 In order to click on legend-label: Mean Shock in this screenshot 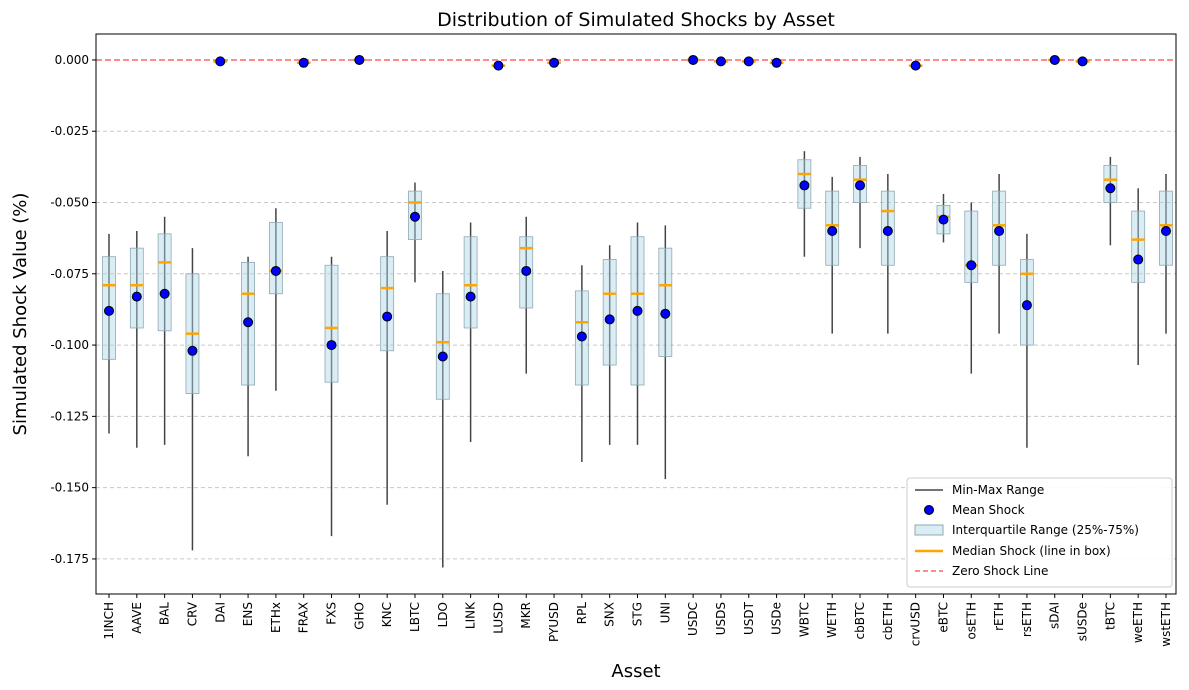, I will do `click(988, 510)`.